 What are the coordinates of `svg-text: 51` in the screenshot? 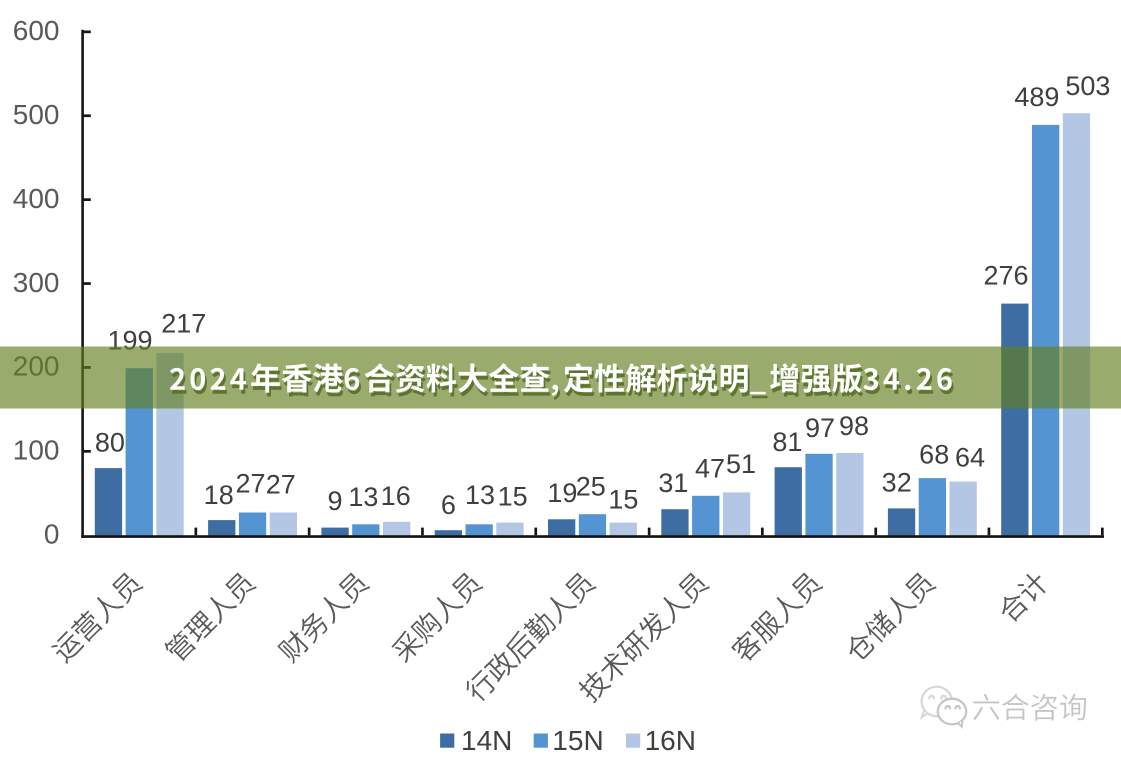 It's located at (741, 464).